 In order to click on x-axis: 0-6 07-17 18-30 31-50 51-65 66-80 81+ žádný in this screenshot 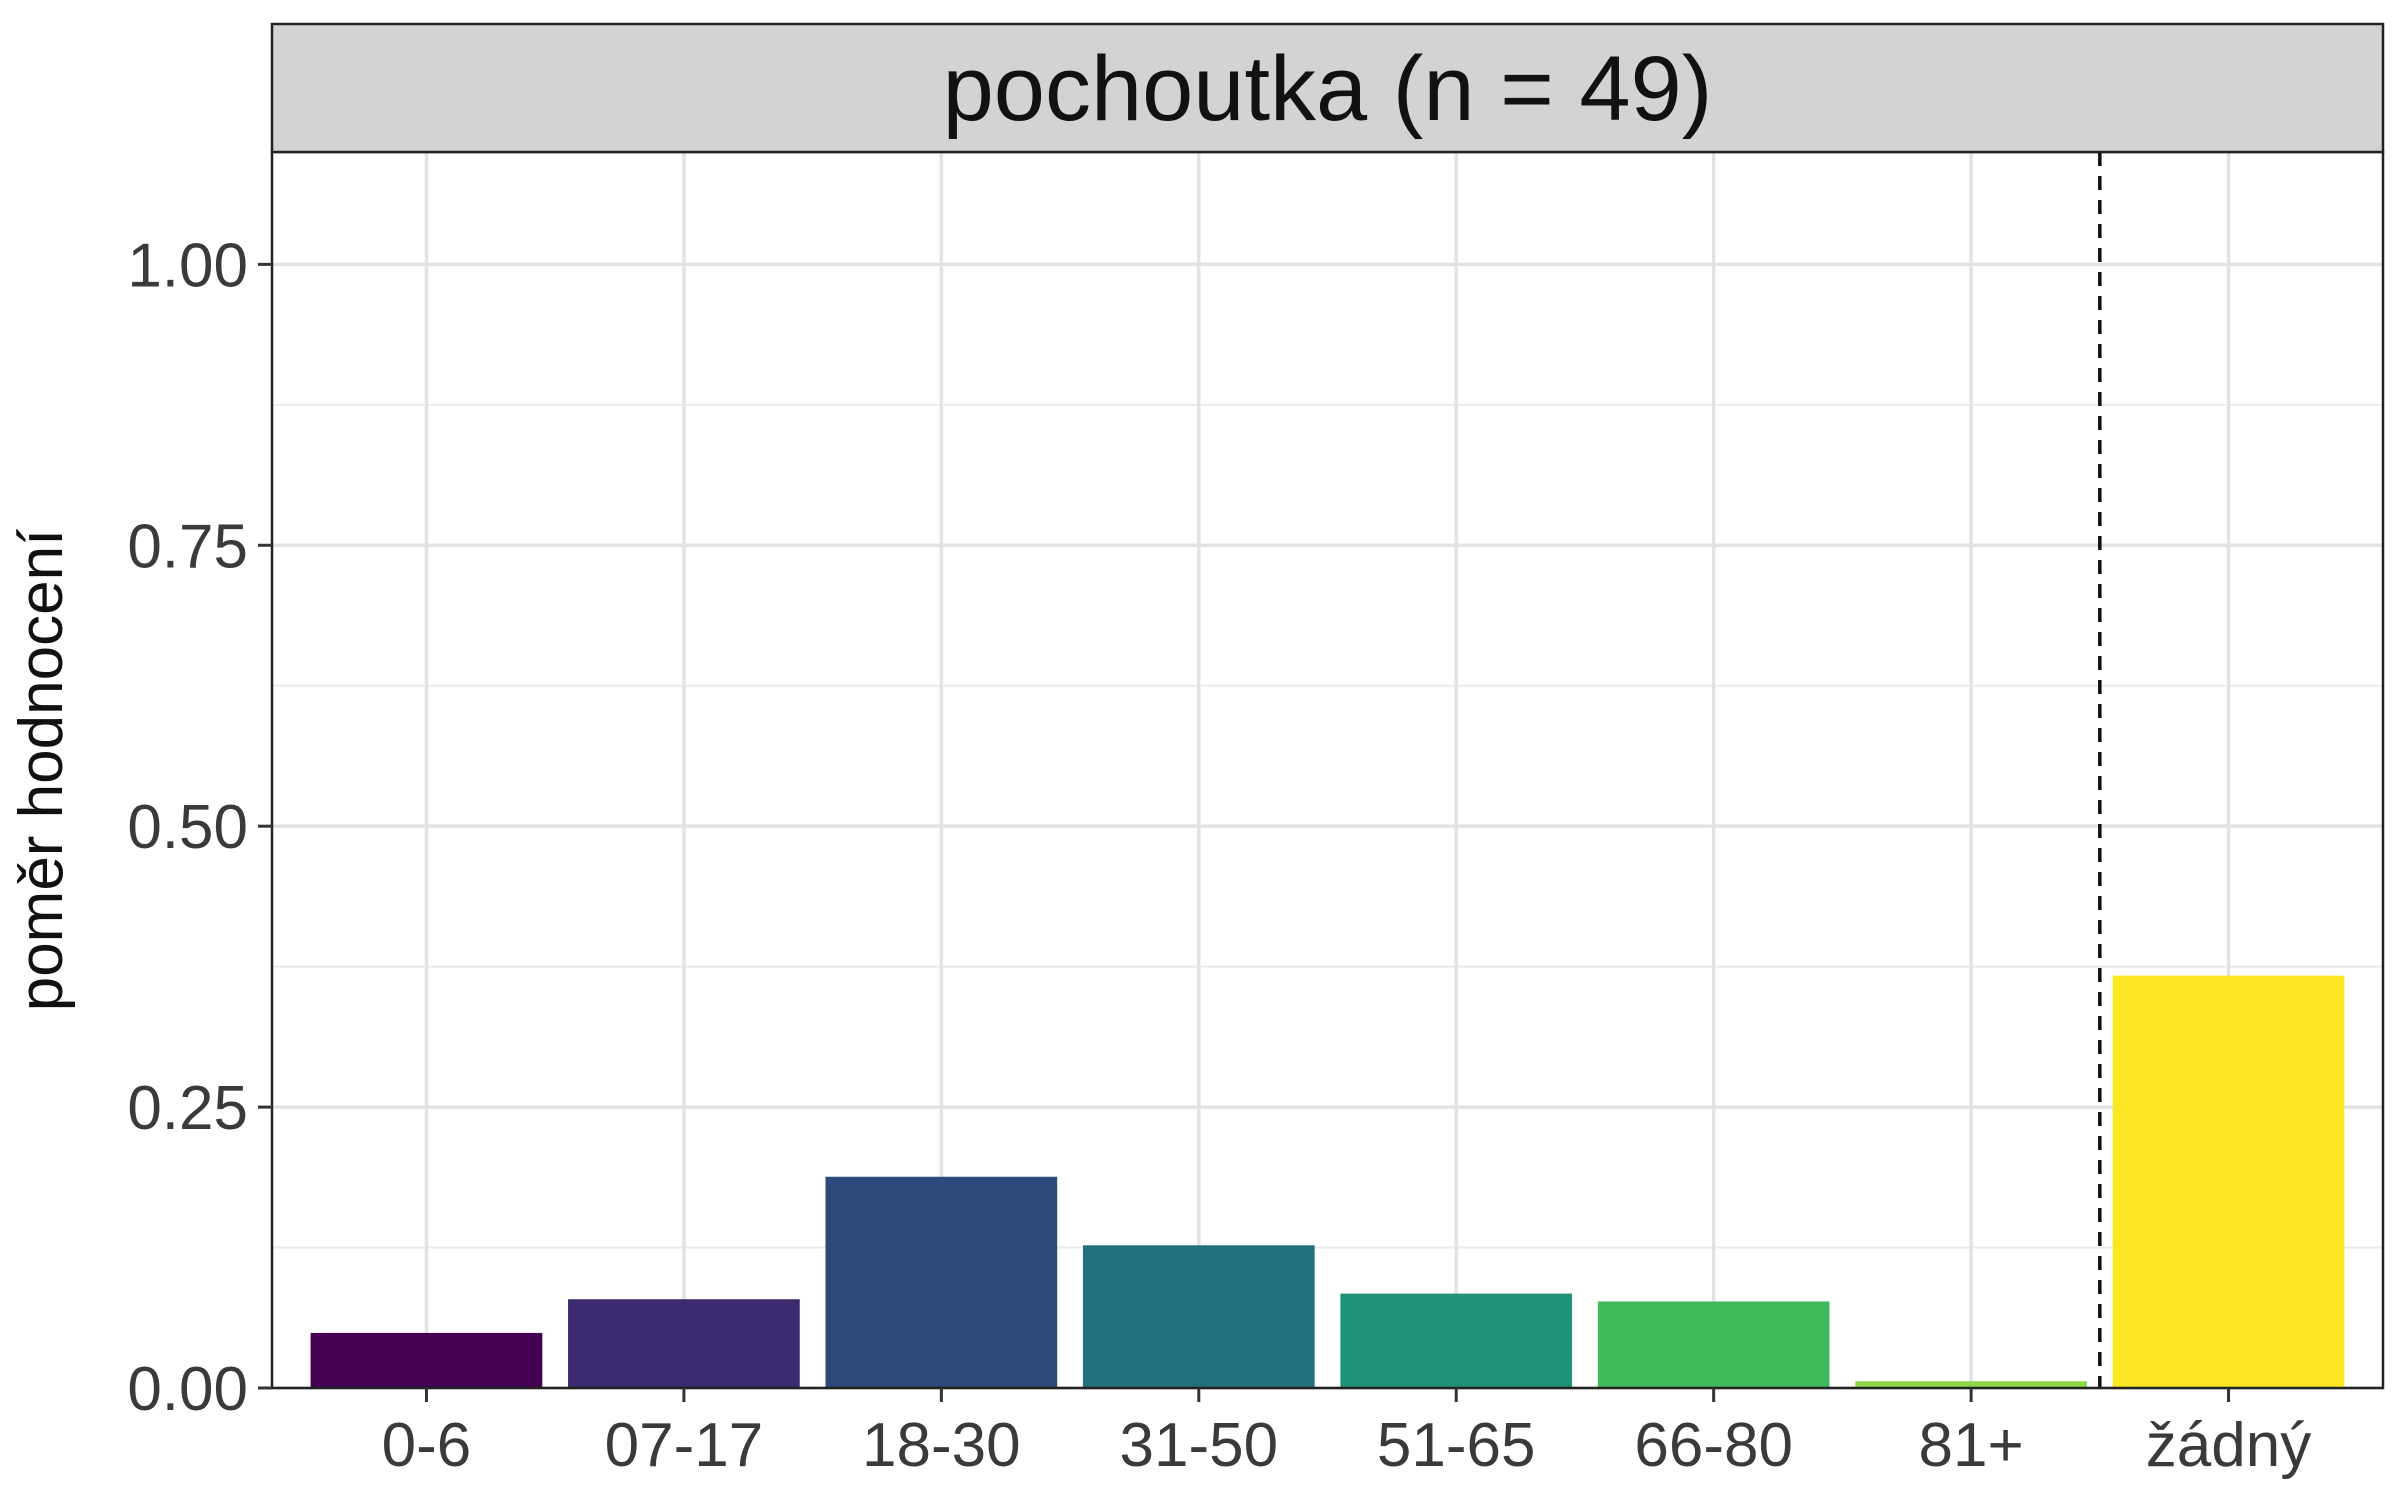, I will do `click(1346, 1434)`.